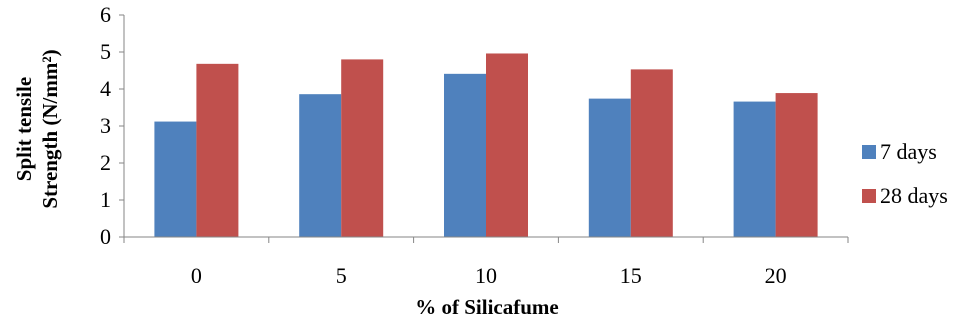 This screenshot has height=322, width=965. What do you see at coordinates (105, 88) in the screenshot?
I see `y-tick-label: 4` at bounding box center [105, 88].